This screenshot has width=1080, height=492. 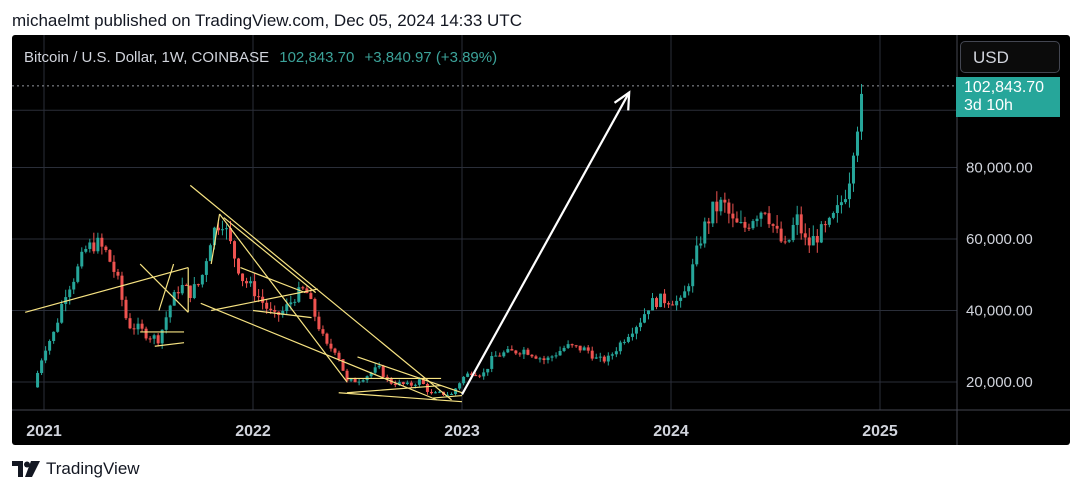 What do you see at coordinates (988, 105) in the screenshot?
I see `price-tag-countdown: 3d 10h` at bounding box center [988, 105].